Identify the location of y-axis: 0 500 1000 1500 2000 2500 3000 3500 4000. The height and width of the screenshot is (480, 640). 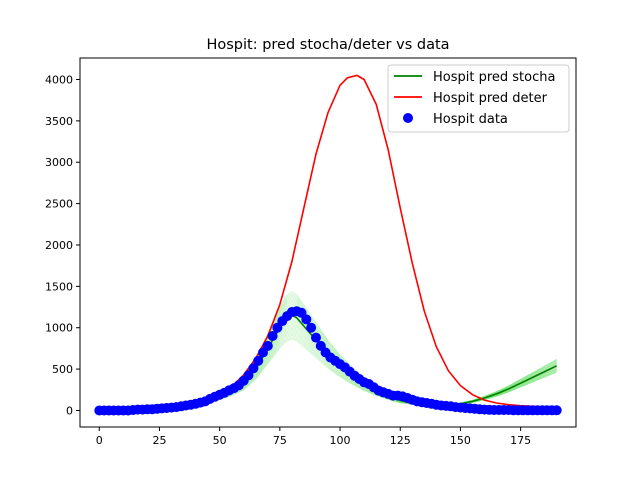
(62, 245).